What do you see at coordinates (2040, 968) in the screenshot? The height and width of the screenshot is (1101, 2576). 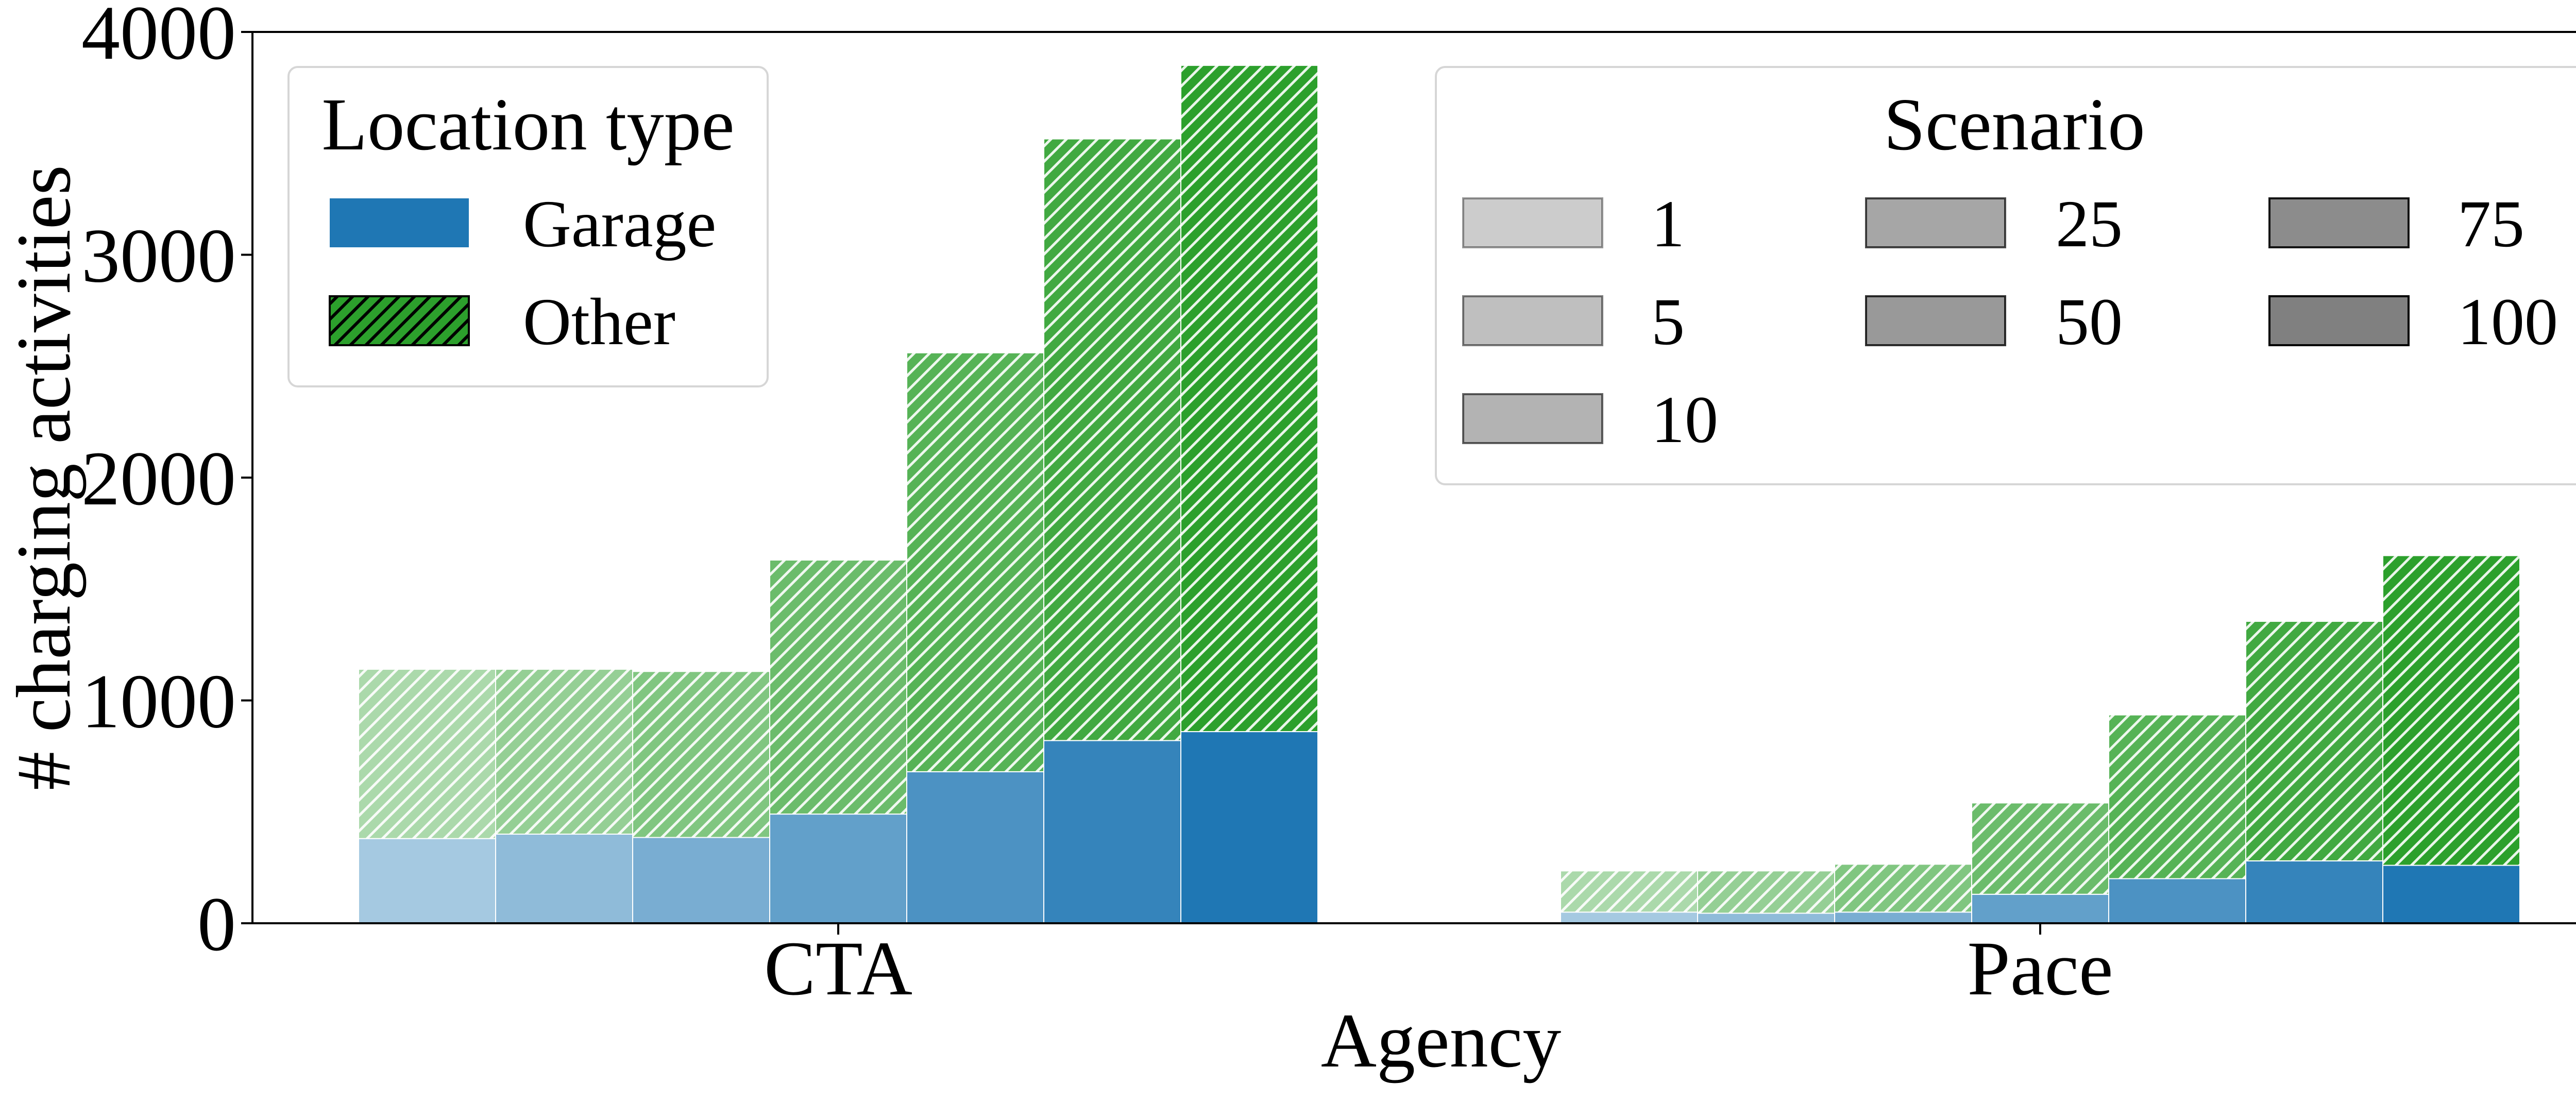 I see `x-tick-label-pace: Pace` at bounding box center [2040, 968].